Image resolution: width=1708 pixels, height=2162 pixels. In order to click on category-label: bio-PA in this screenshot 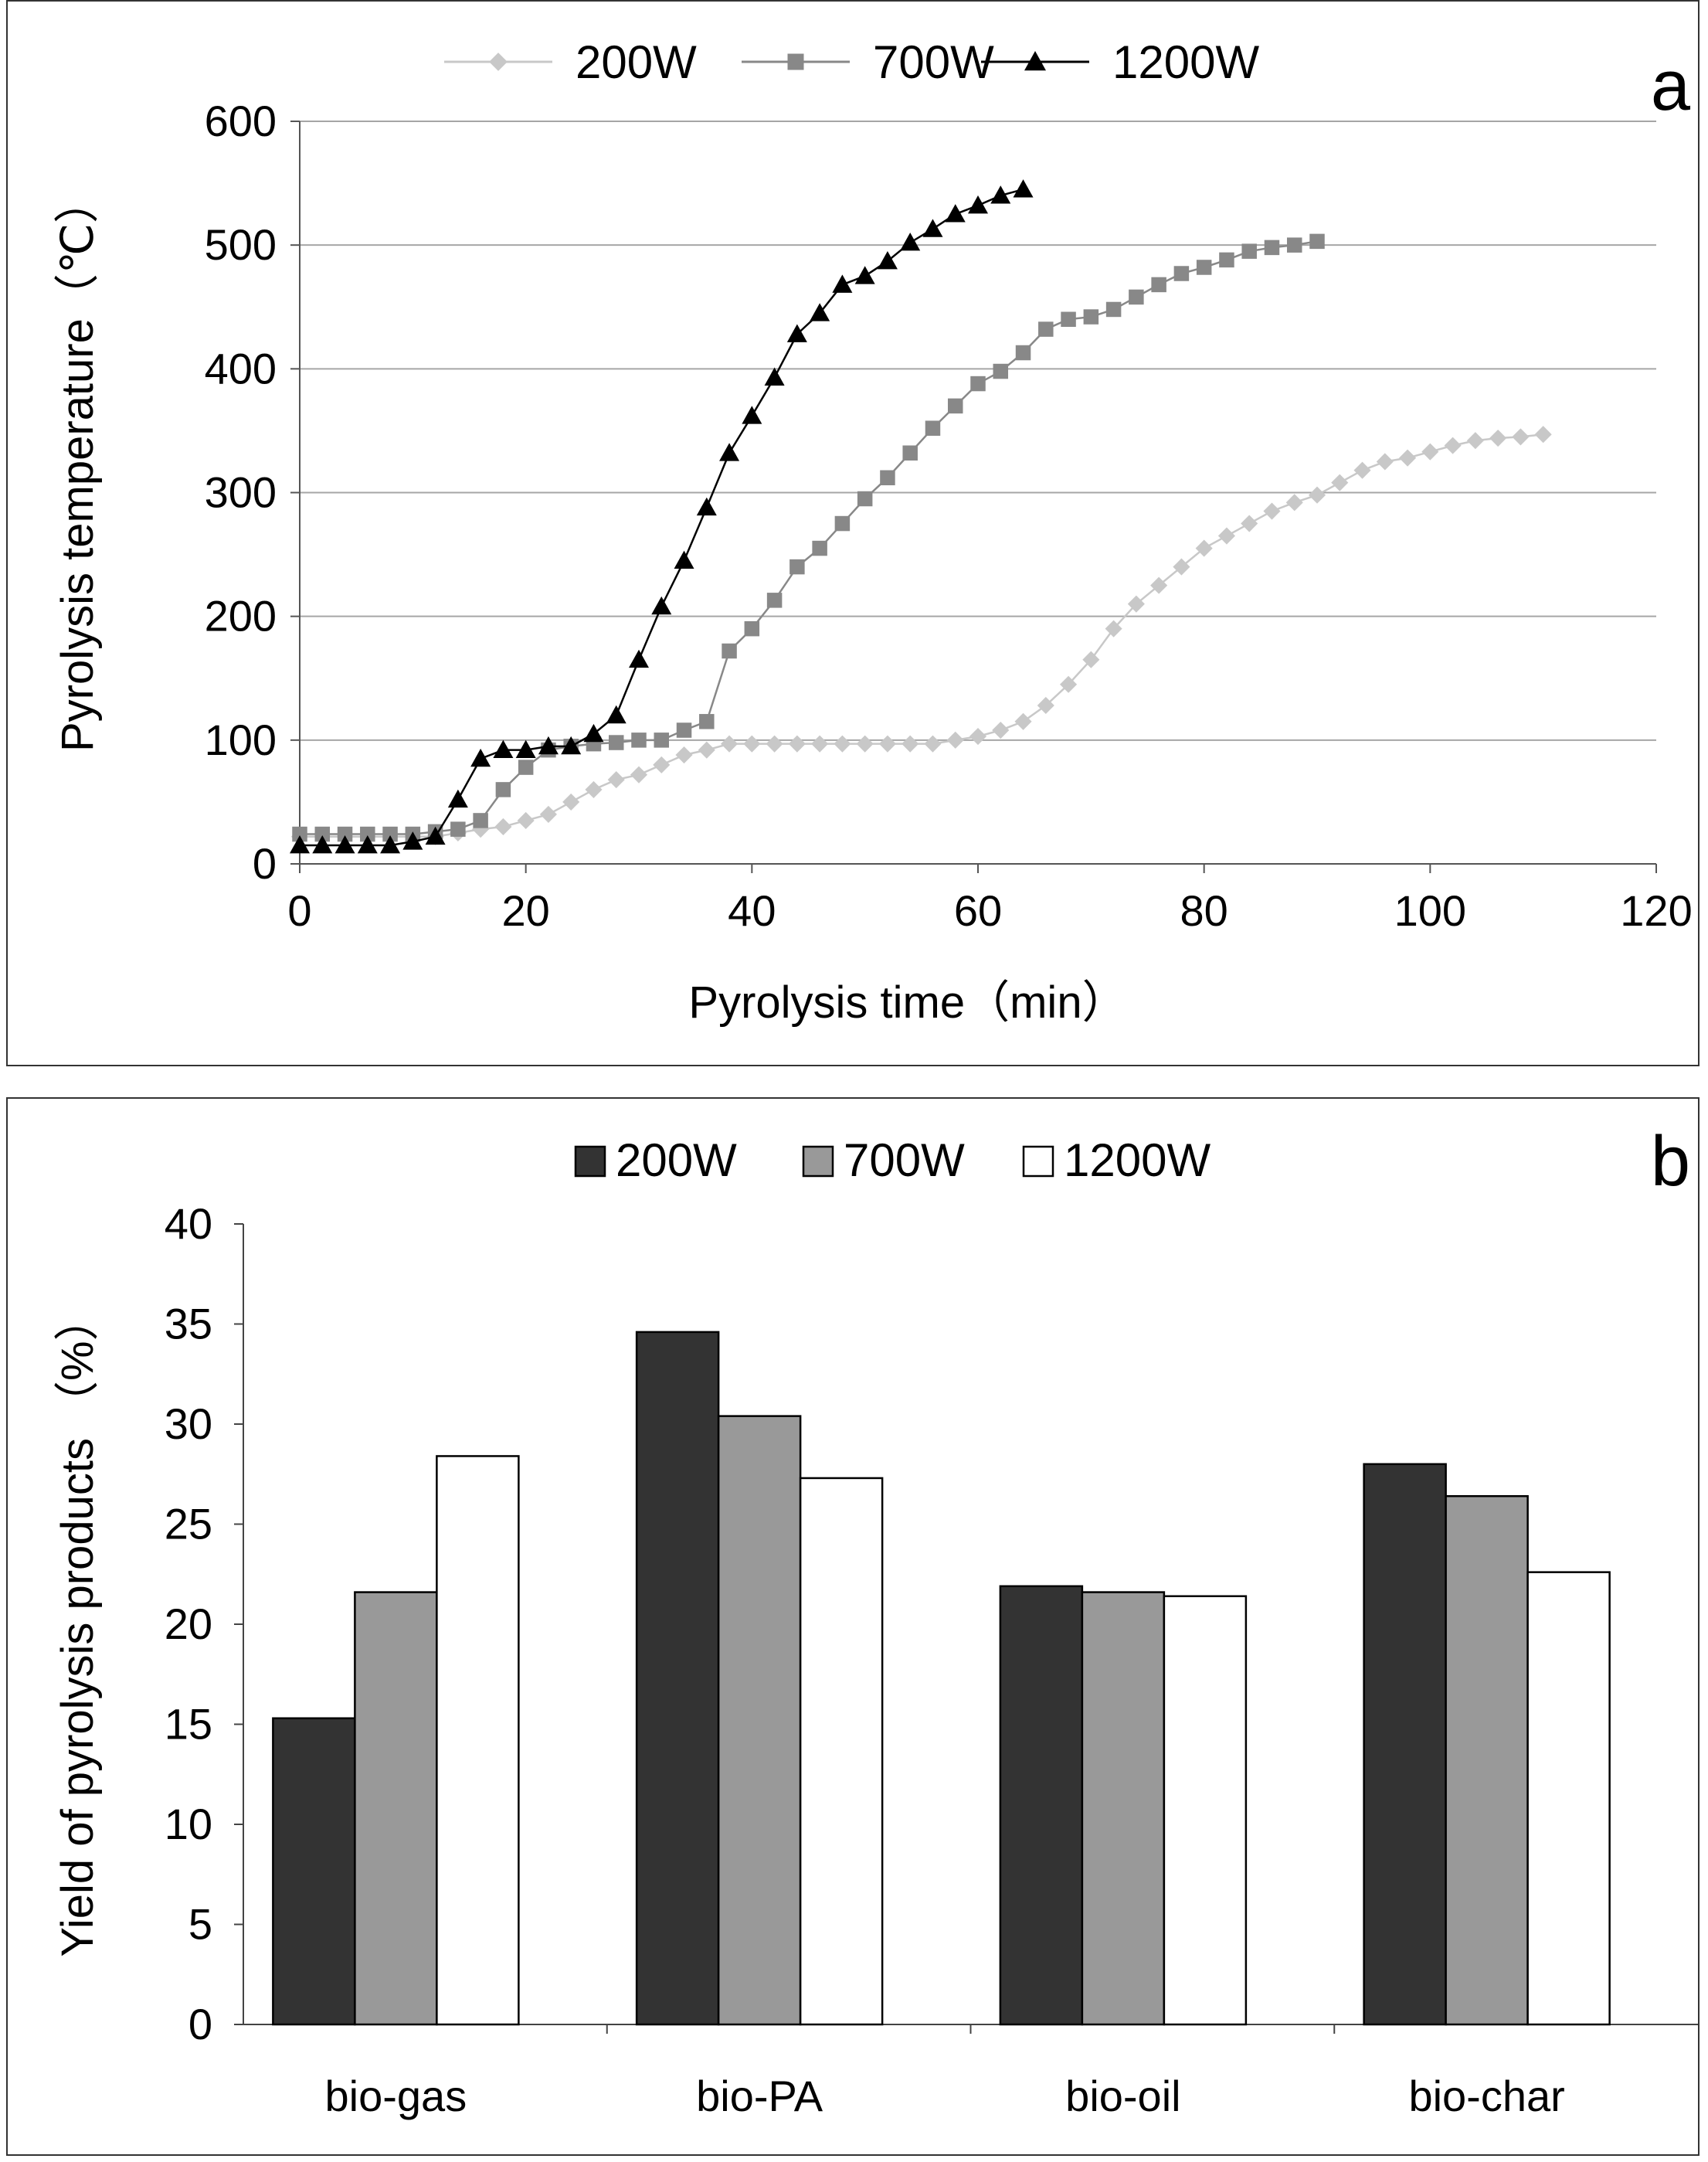, I will do `click(760, 2096)`.